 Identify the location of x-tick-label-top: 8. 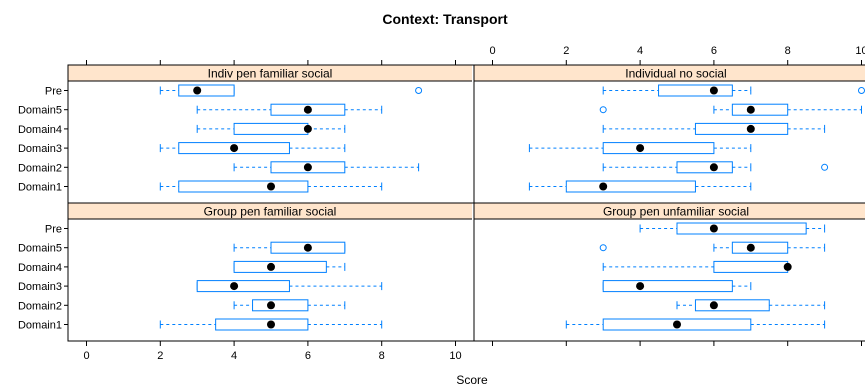
(788, 51).